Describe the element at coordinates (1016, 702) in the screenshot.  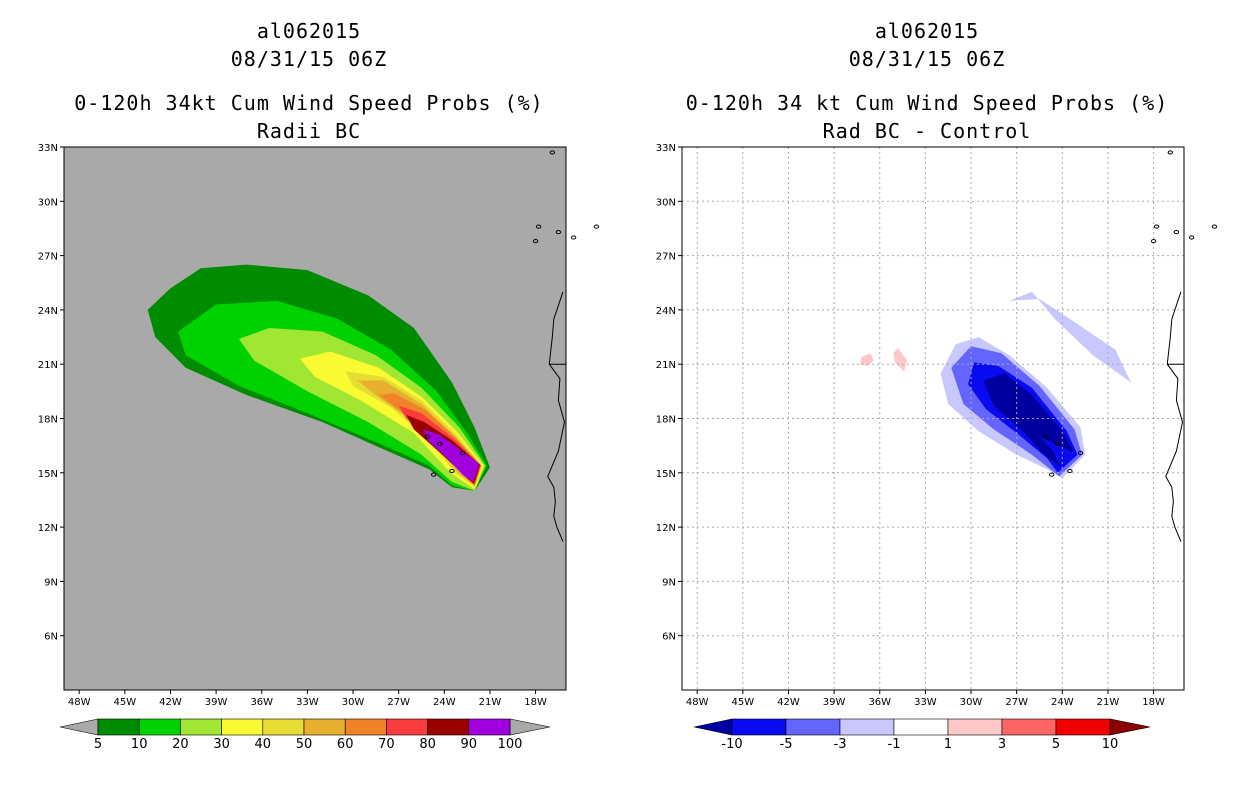
I see `x-tick-label: 27W` at that location.